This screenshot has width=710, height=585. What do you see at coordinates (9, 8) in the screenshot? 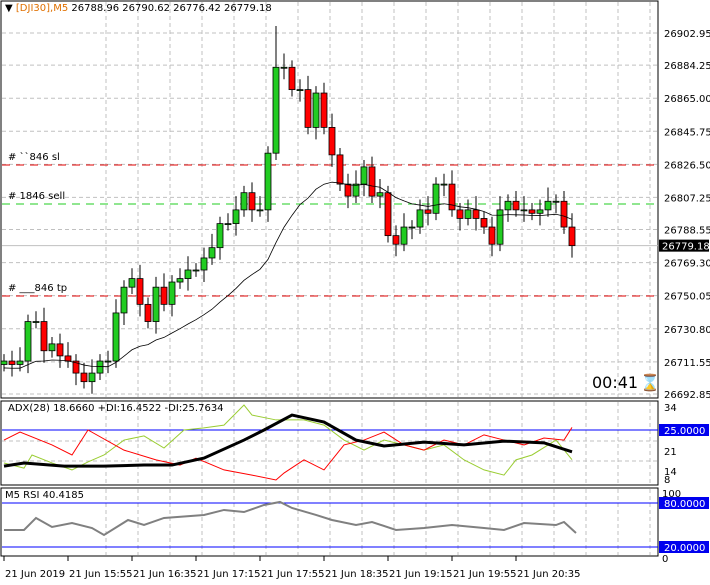
I see `collapse-triangle-icon: ▼` at bounding box center [9, 8].